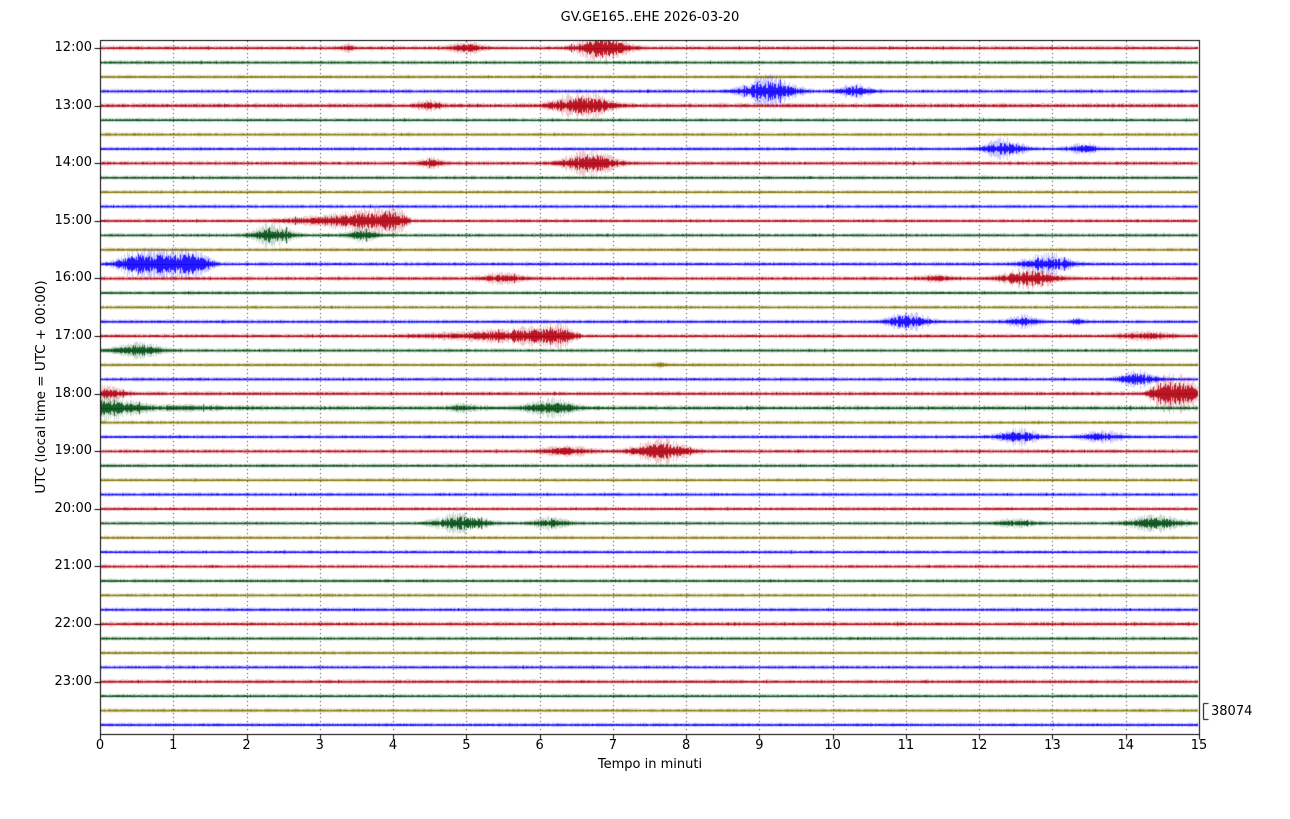 The image size is (1290, 819). I want to click on y-tick-label: 16:00, so click(73, 278).